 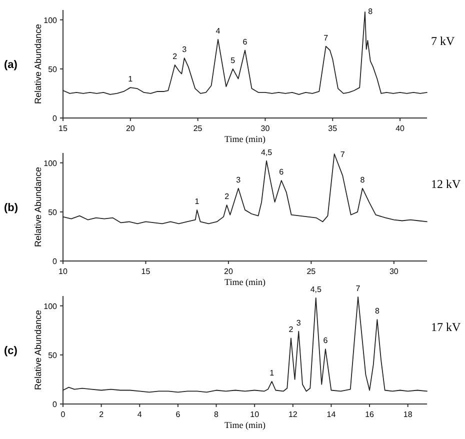 What do you see at coordinates (11, 208) in the screenshot?
I see `text: (b)` at bounding box center [11, 208].